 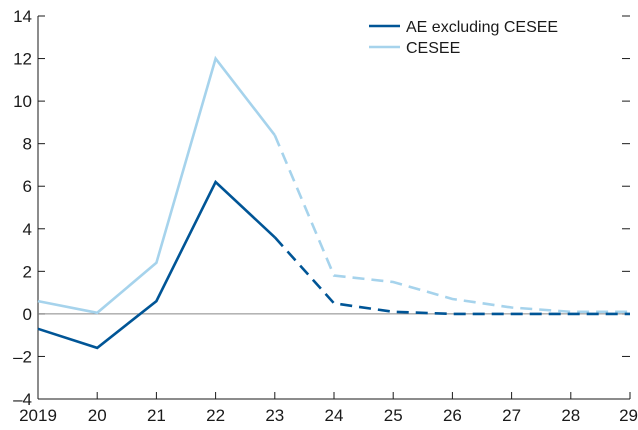 I want to click on y-tick-label: 12, so click(x=22, y=59).